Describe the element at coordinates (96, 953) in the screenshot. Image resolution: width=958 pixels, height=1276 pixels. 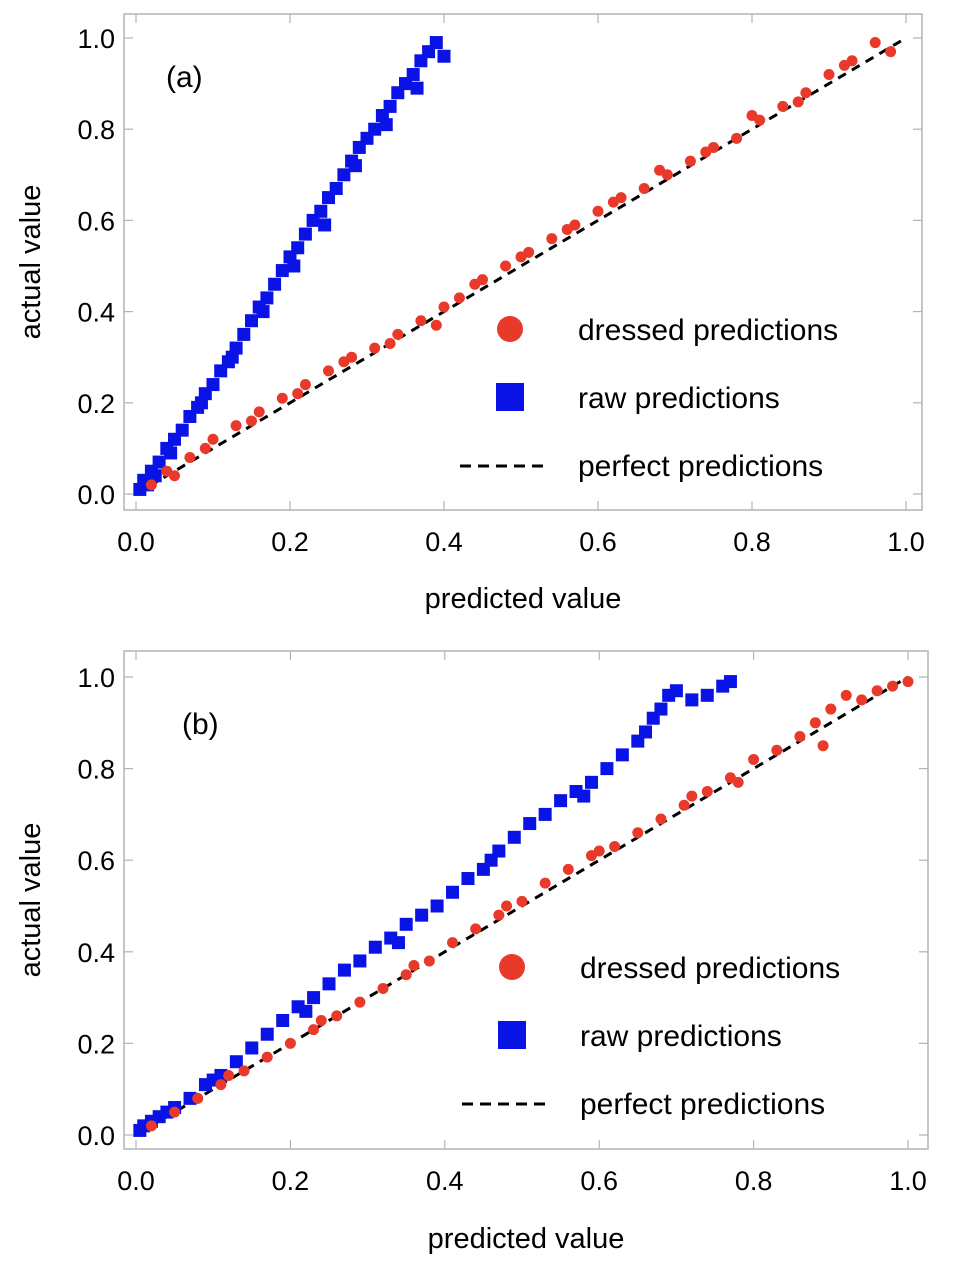
I see `y-tick-label: 0.4` at that location.